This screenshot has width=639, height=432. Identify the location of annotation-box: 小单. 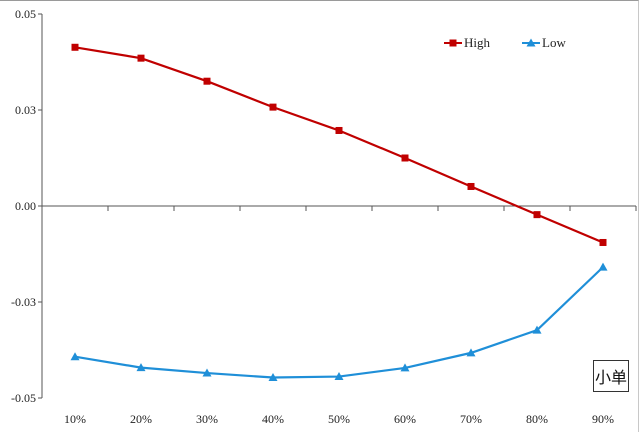
(611, 376).